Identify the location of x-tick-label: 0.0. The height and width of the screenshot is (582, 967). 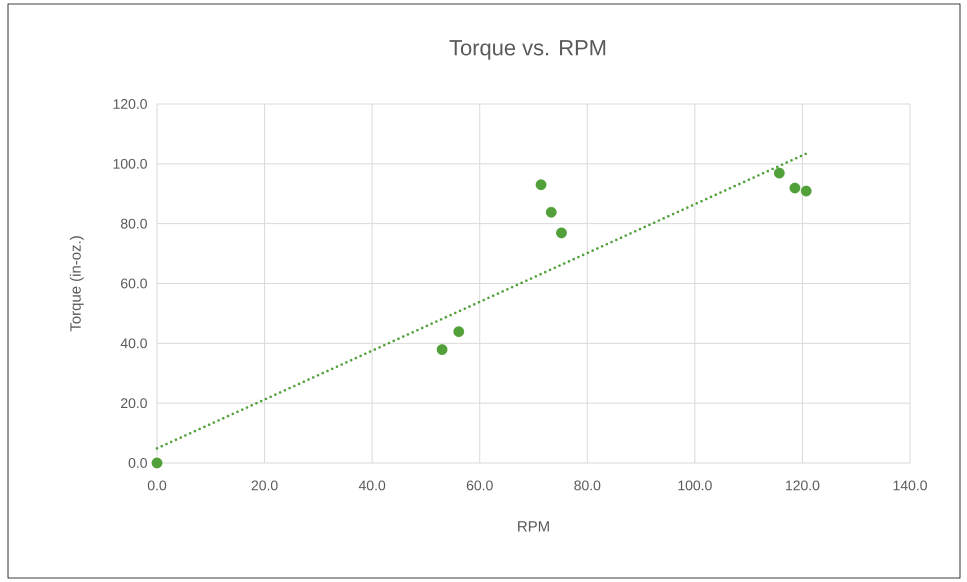
(157, 485).